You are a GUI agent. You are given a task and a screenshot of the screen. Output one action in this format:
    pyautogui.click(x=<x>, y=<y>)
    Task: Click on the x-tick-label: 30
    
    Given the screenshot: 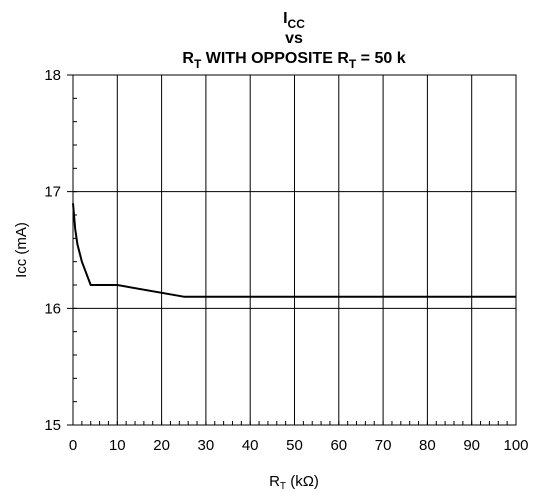 What is the action you would take?
    pyautogui.click(x=206, y=445)
    